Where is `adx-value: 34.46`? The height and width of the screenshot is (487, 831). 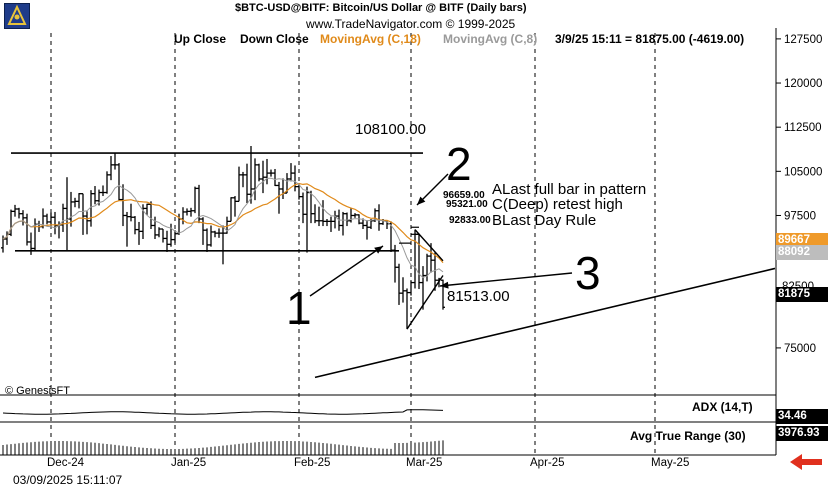 adx-value: 34.46 is located at coordinates (802, 416).